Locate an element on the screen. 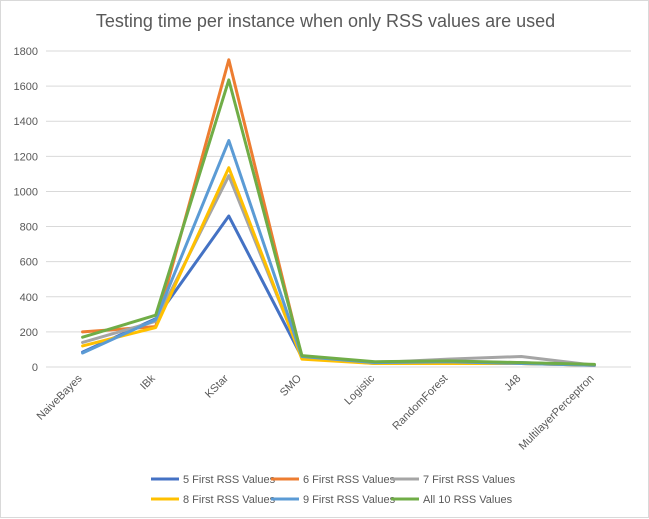  y-tick-label: 800 is located at coordinates (29, 228).